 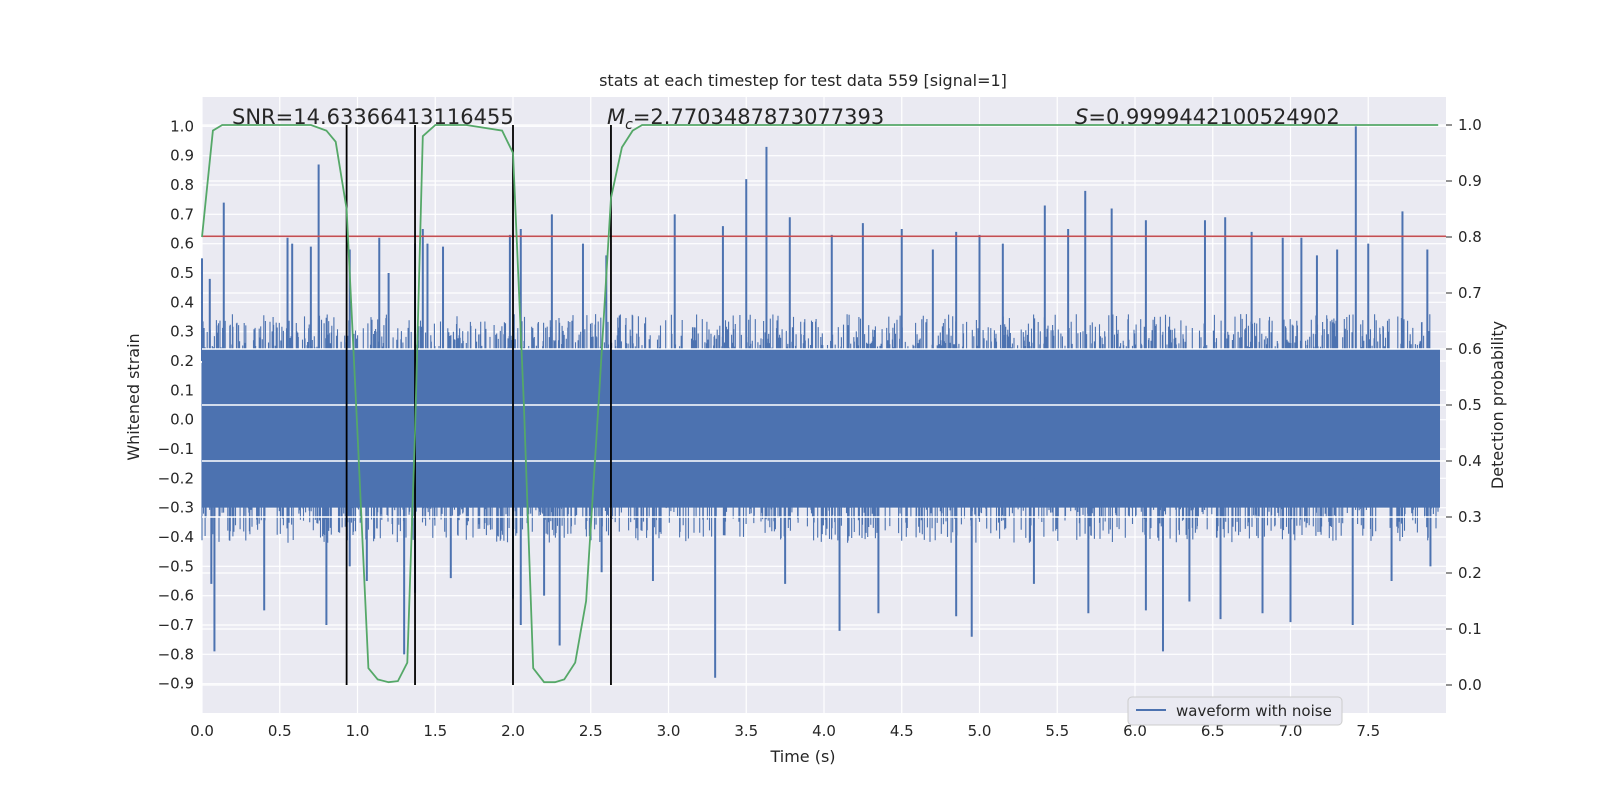 What do you see at coordinates (746, 731) in the screenshot?
I see `x-tick-label: 3.5` at bounding box center [746, 731].